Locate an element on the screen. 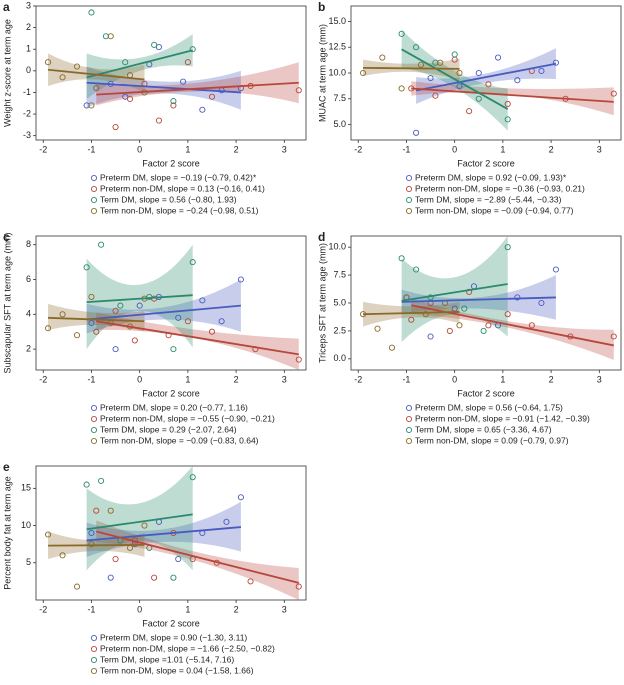 The height and width of the screenshot is (685, 624). panel-letter: e is located at coordinates (6, 467).